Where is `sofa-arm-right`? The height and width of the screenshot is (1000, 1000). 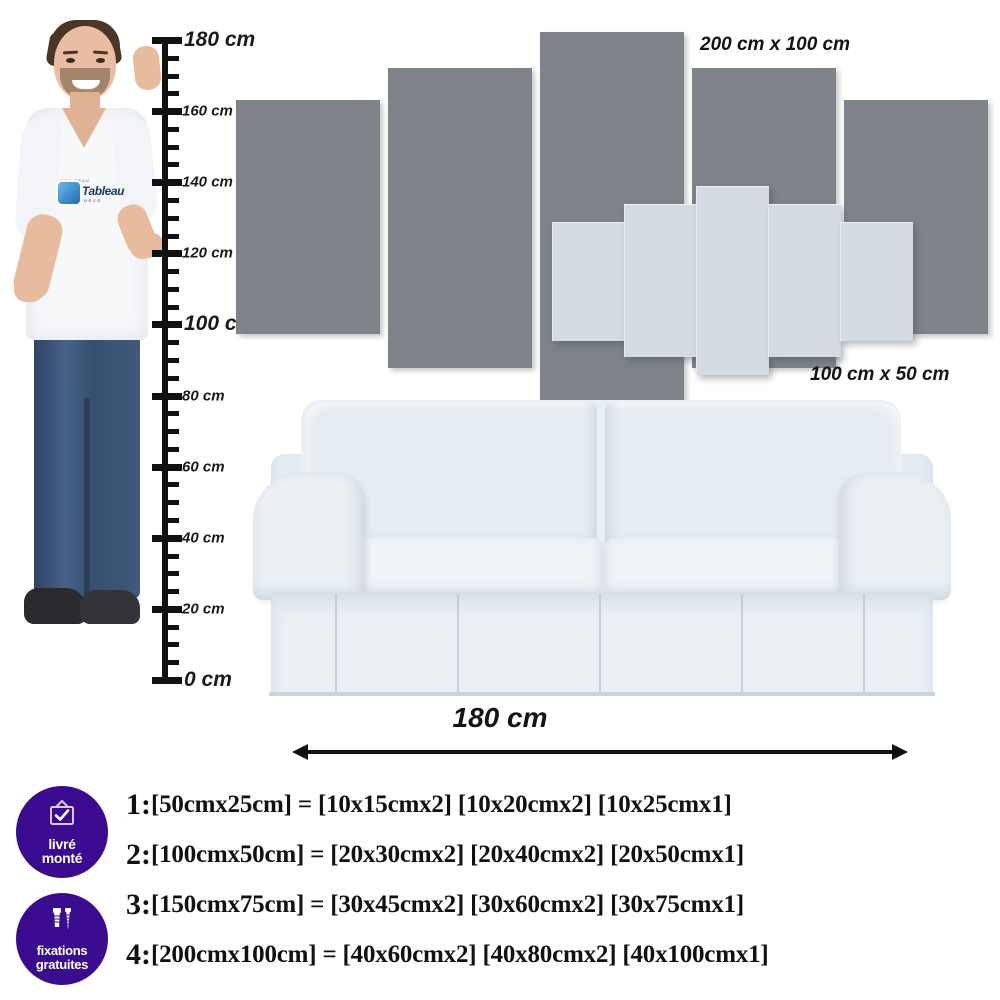
sofa-arm-right is located at coordinates (895, 537).